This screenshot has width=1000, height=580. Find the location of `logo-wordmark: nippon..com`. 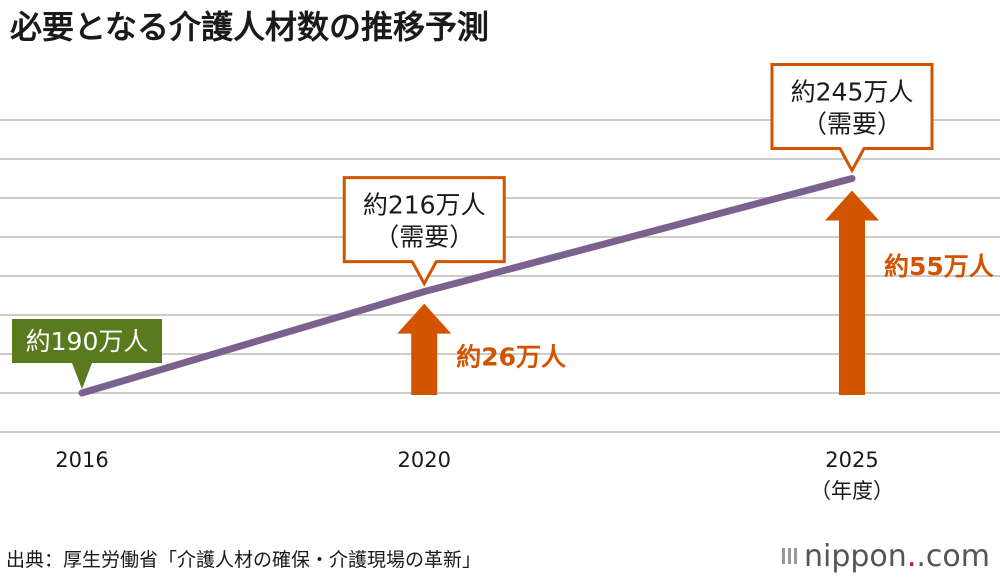

logo-wordmark: nippon..com is located at coordinates (897, 556).